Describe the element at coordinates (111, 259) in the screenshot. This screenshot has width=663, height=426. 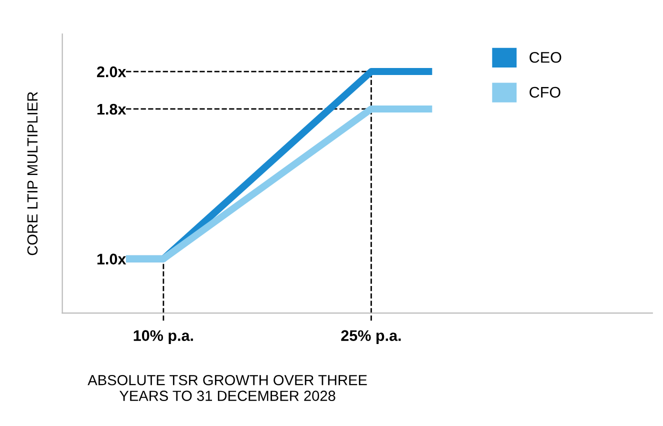
I see `y-tick-label: 1.0x` at that location.